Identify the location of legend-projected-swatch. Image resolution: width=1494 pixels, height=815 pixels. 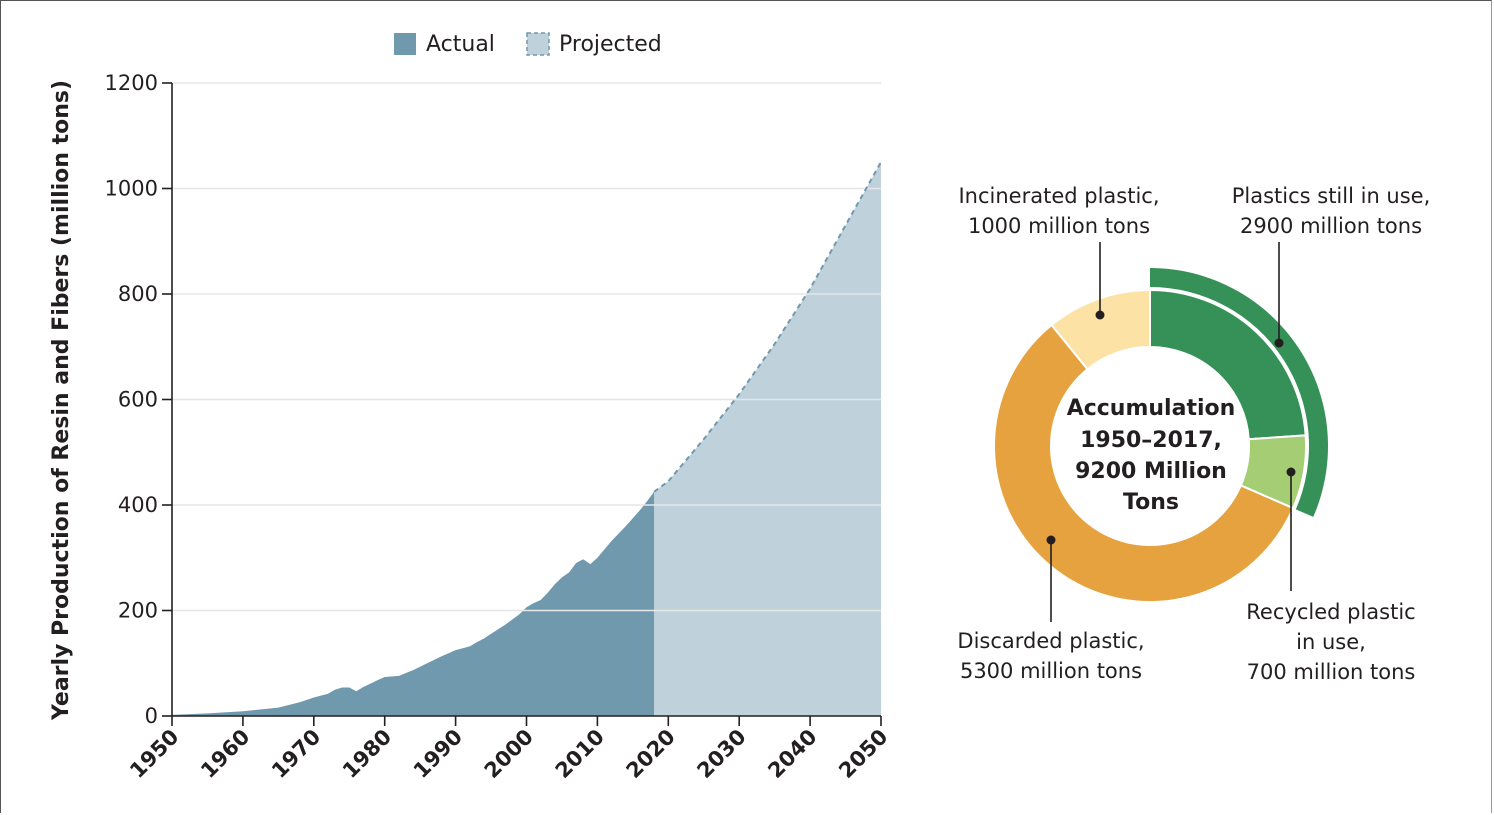
(538, 44).